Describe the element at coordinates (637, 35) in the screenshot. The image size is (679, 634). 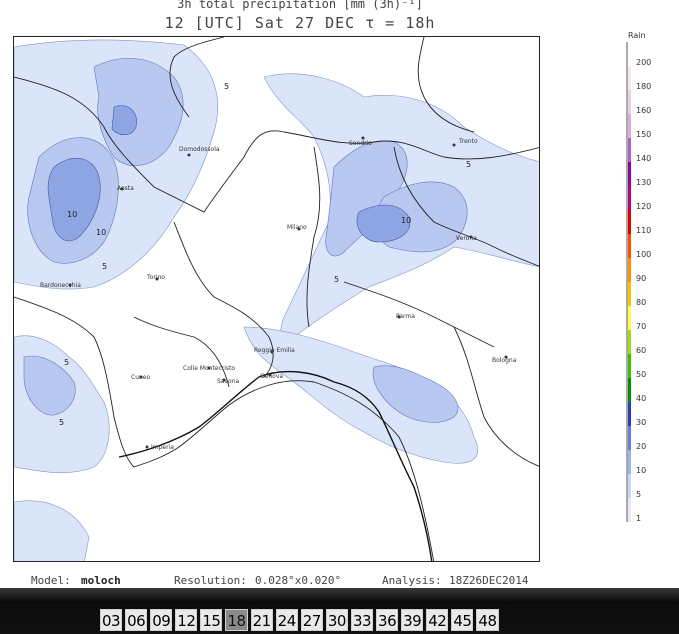
I see `legend-title: Rain` at that location.